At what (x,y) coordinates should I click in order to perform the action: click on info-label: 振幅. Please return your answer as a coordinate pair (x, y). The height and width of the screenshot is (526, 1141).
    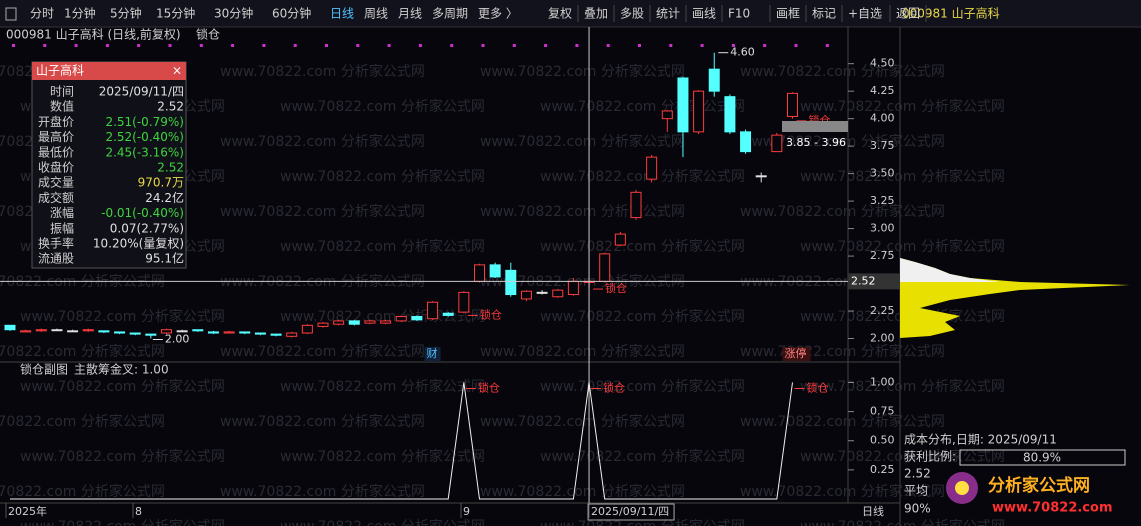
    Looking at the image, I should click on (62, 227).